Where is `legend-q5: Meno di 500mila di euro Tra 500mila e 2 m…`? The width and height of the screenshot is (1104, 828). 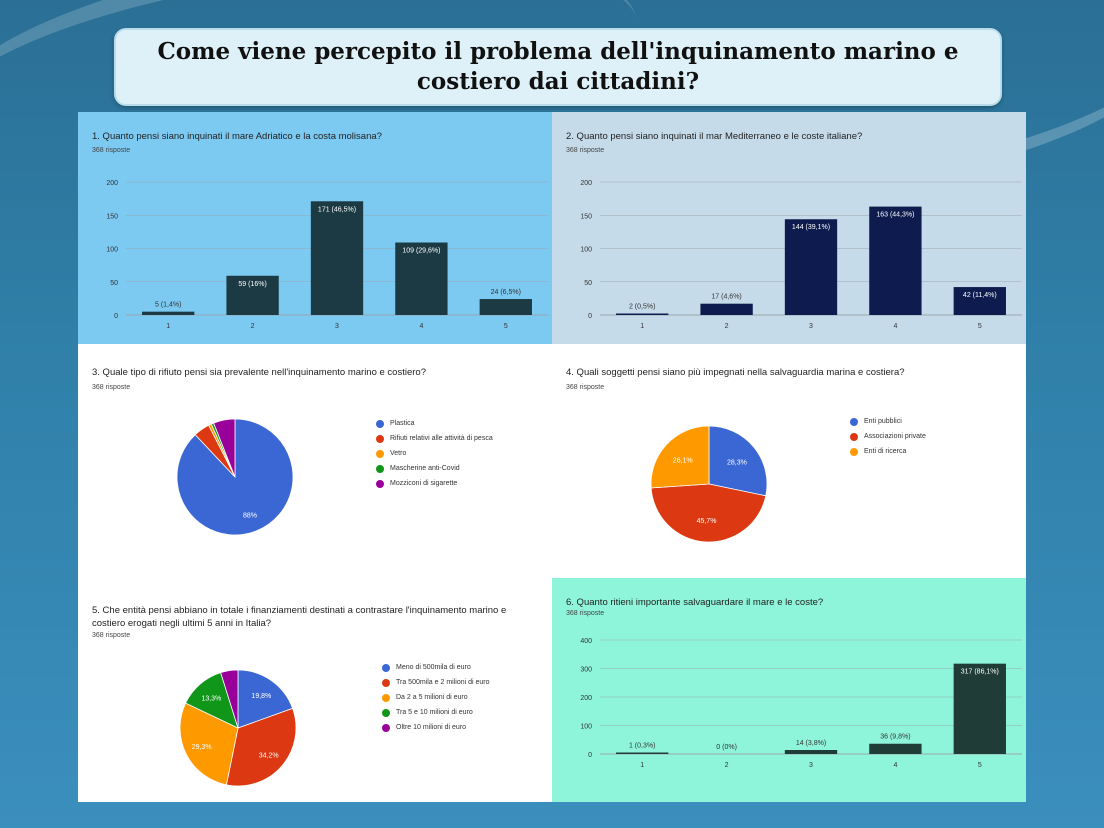
legend-q5: Meno di 500mila di euro Tra 500mila e 2 m… is located at coordinates (436, 697).